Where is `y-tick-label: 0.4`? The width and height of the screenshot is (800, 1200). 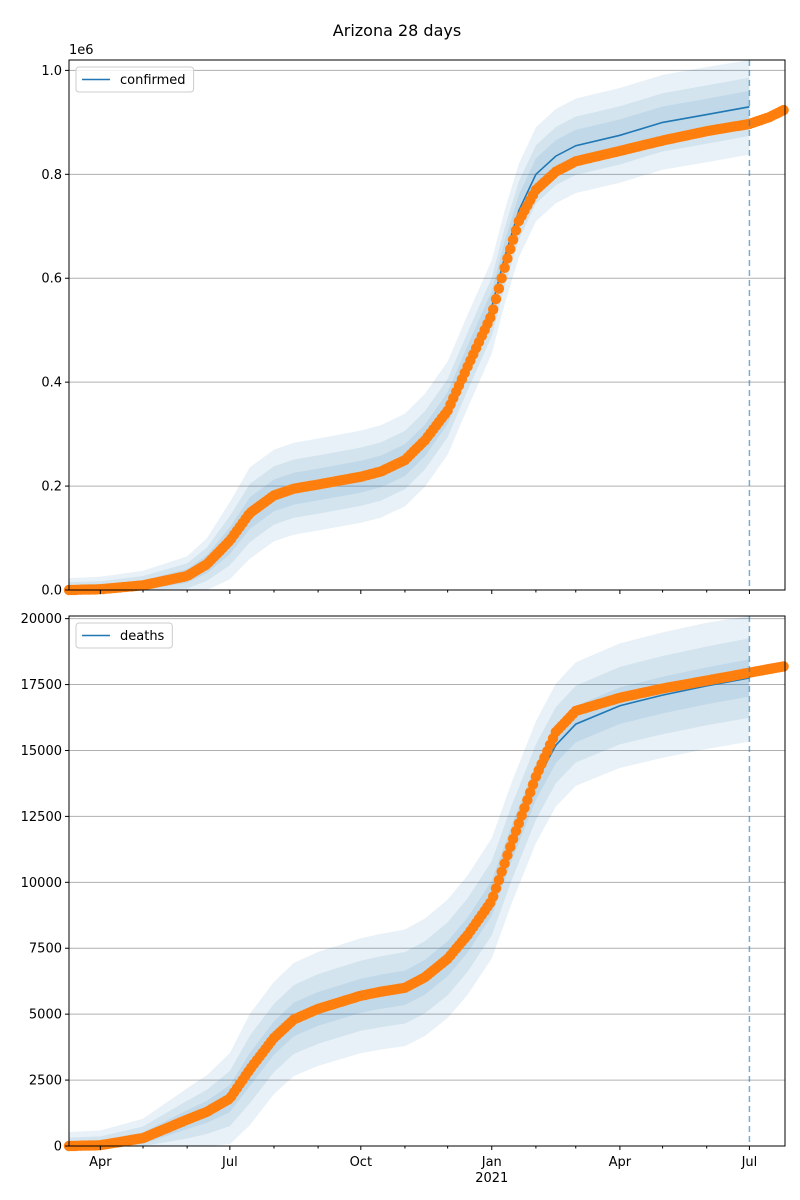 y-tick-label: 0.4 is located at coordinates (51, 383).